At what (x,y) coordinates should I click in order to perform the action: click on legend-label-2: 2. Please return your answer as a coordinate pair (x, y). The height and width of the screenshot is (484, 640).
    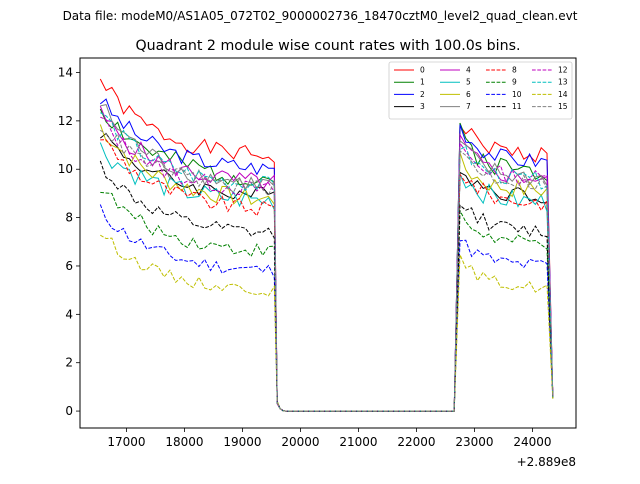
    Looking at the image, I should click on (422, 94).